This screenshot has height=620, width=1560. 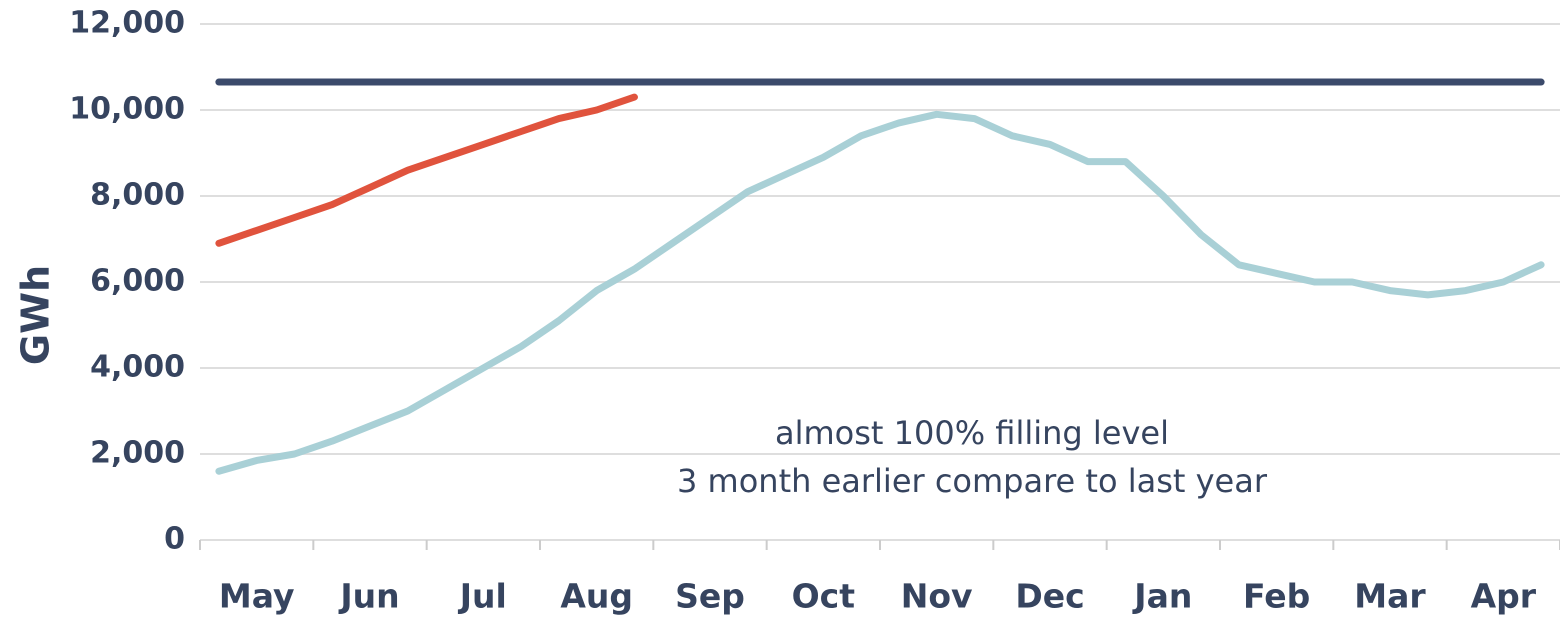 What do you see at coordinates (137, 195) in the screenshot?
I see `y-tick-label: 8,000` at bounding box center [137, 195].